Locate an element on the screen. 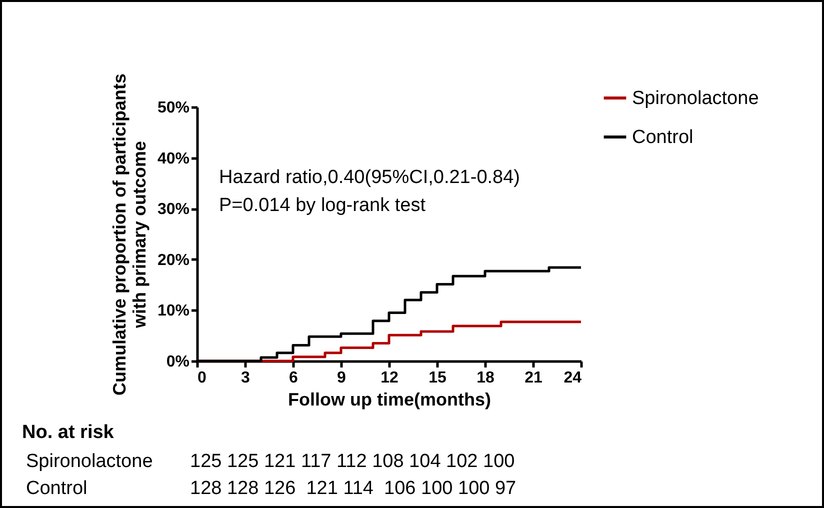 Image resolution: width=824 pixels, height=508 pixels. x-tick-label: 6 is located at coordinates (293, 378).